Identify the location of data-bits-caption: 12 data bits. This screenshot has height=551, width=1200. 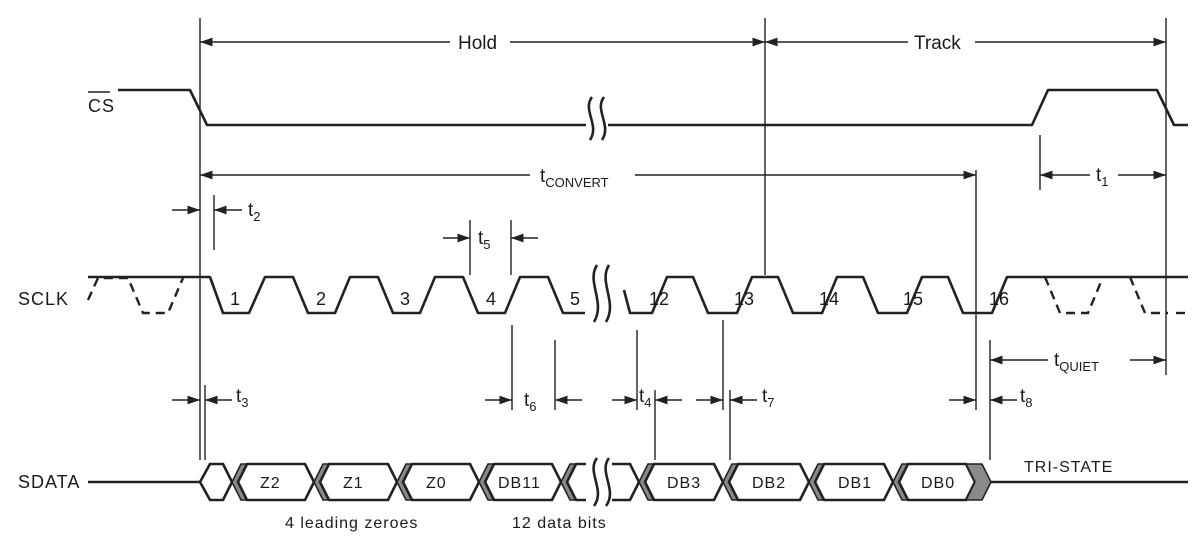
(559, 523).